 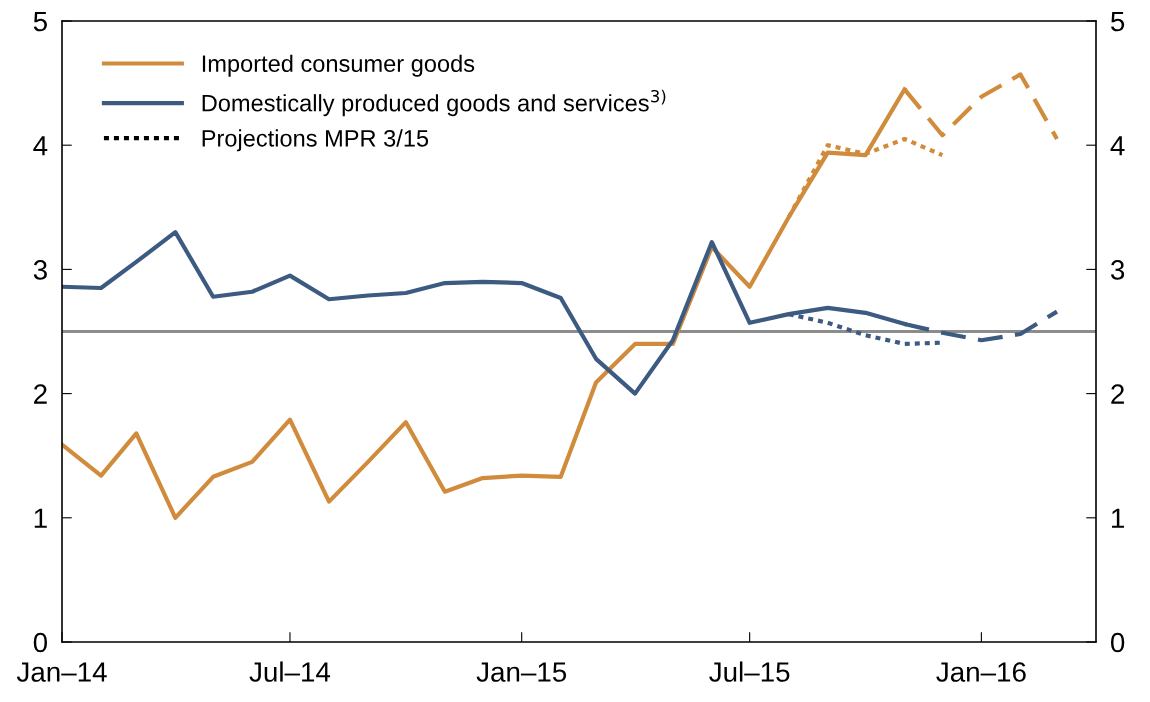 I want to click on y-tick-label: 1, so click(x=40, y=518).